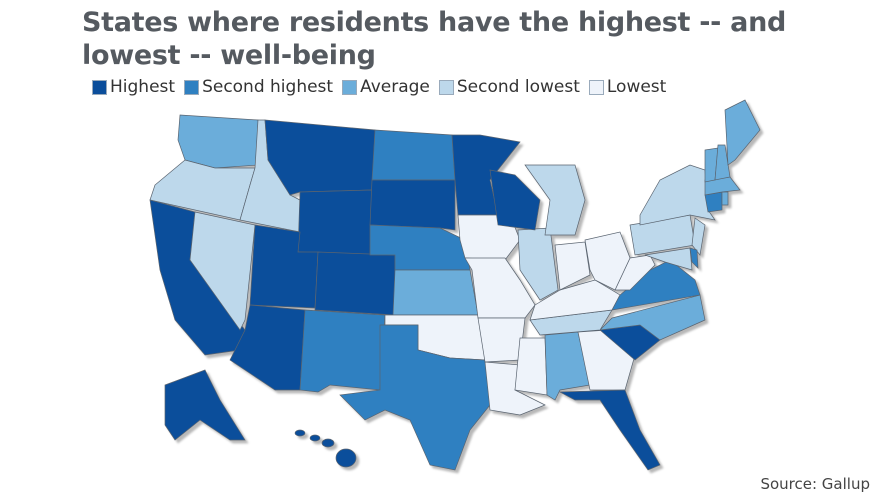  I want to click on state-nj, so click(698, 236).